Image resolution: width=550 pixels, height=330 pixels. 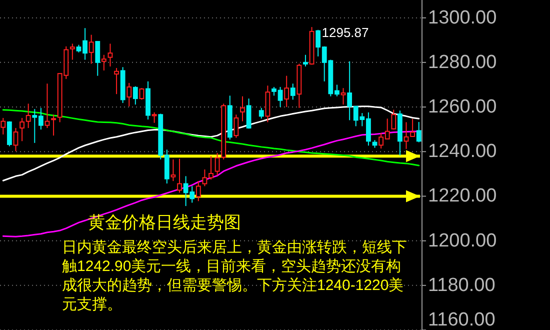 I want to click on annotation: 日内黄金最终空头后来居上，黄金由涨转跌，短线下触1242.90美元一线，目前来看，空头趋势还没有构成很大的趋势，但需要警惕。下方关注1240-1220美元支撑。, so click(x=234, y=276).